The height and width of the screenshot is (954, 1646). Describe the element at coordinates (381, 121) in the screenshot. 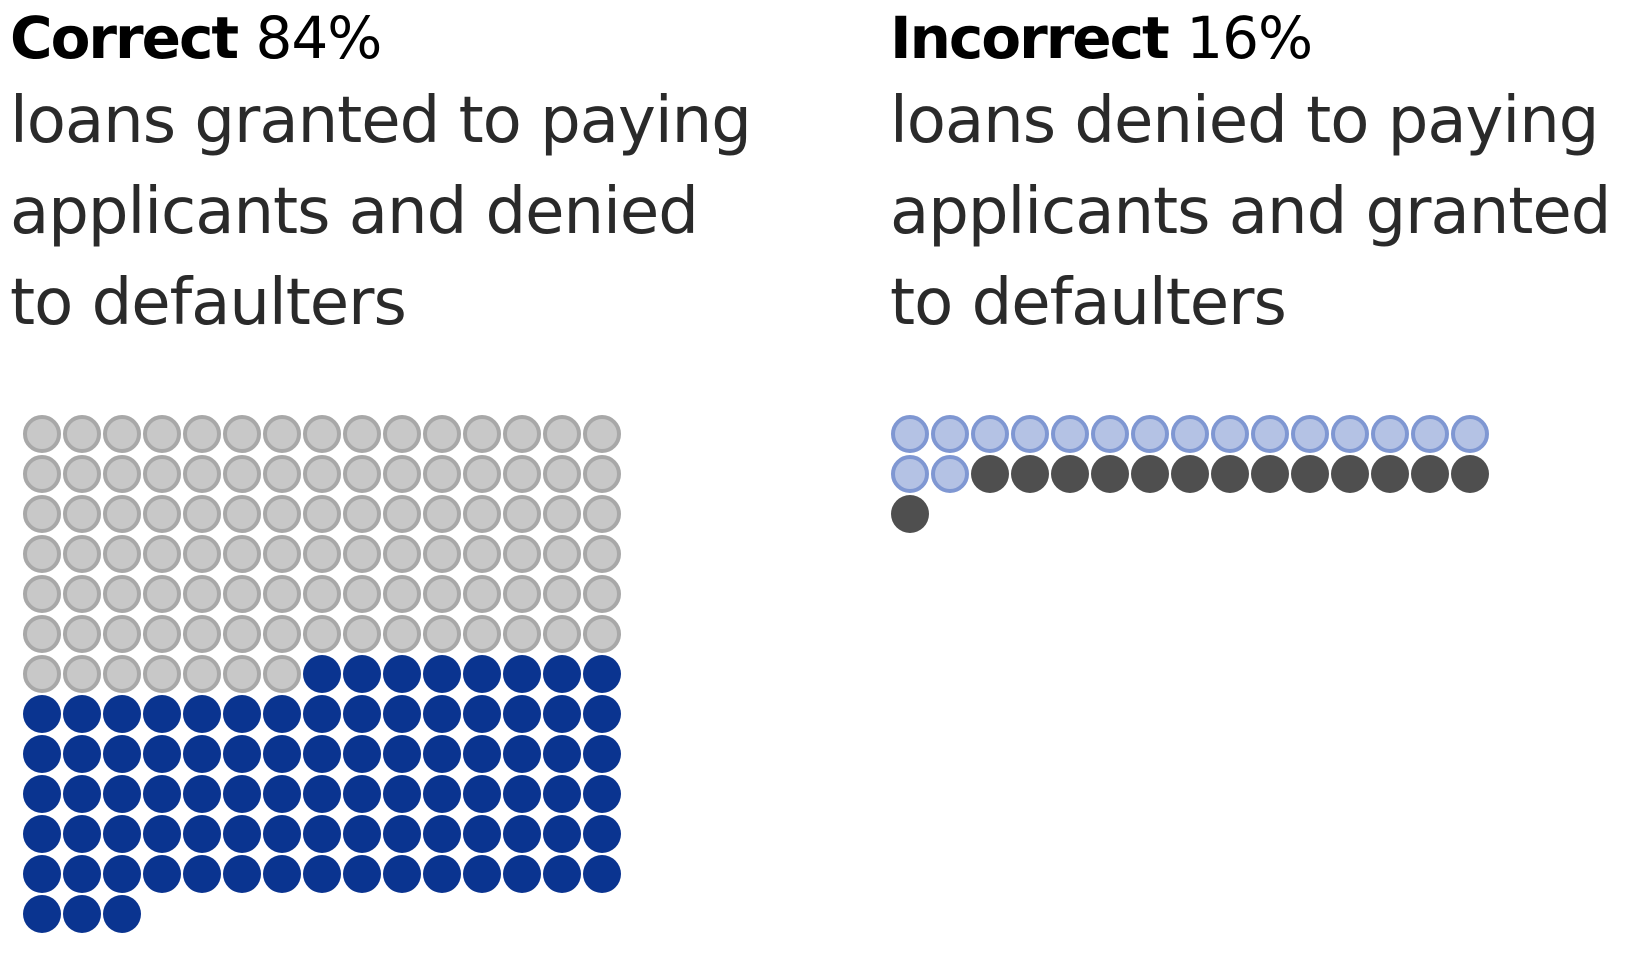

I see `correct-description-line-1: loans granted to paying` at that location.